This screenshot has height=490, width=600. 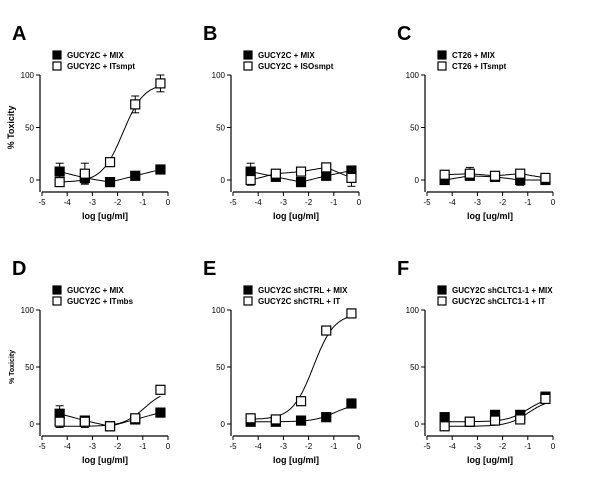 I want to click on x-tick-label: -5, so click(x=427, y=446).